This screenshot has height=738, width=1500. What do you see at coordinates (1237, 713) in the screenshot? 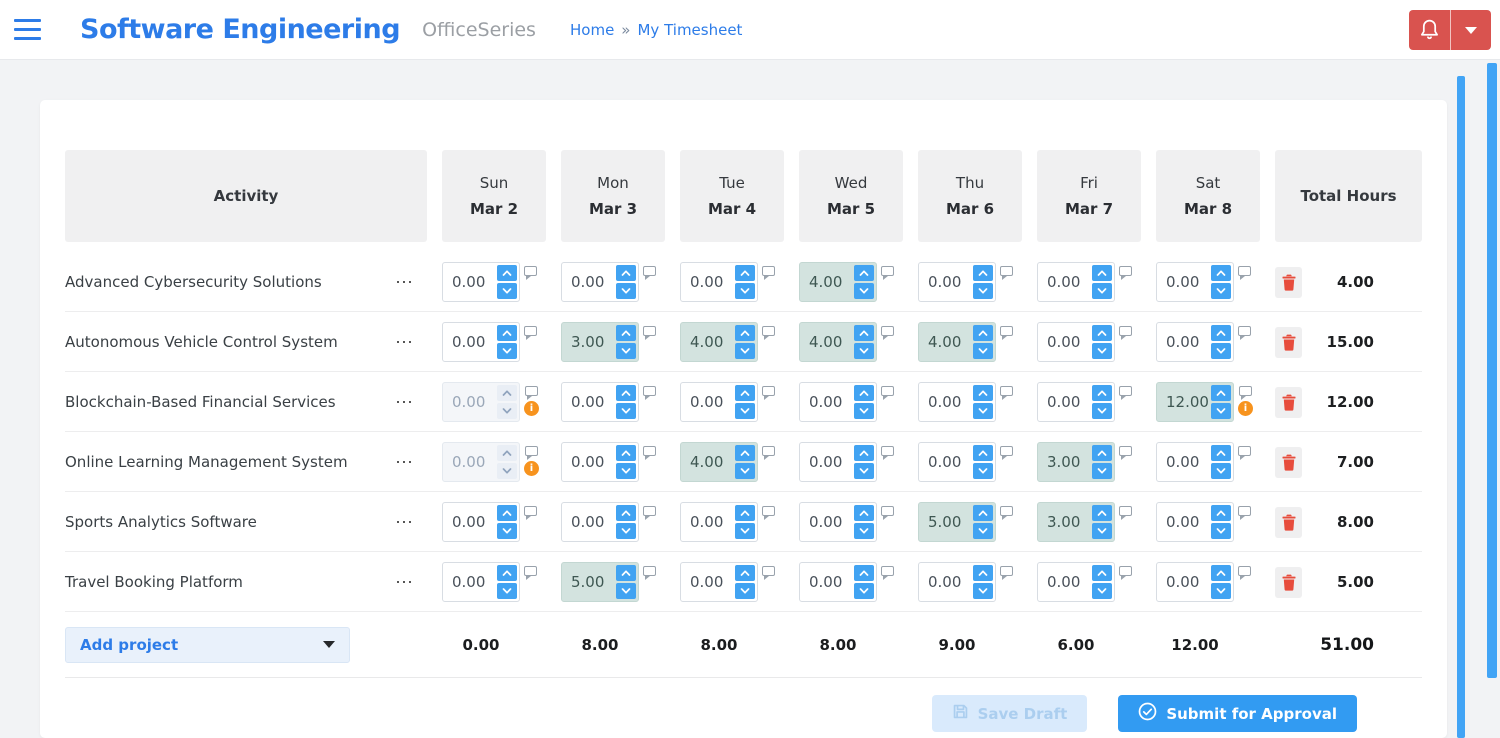
I see `submit-for-approval-button: Submit for Approval` at bounding box center [1237, 713].